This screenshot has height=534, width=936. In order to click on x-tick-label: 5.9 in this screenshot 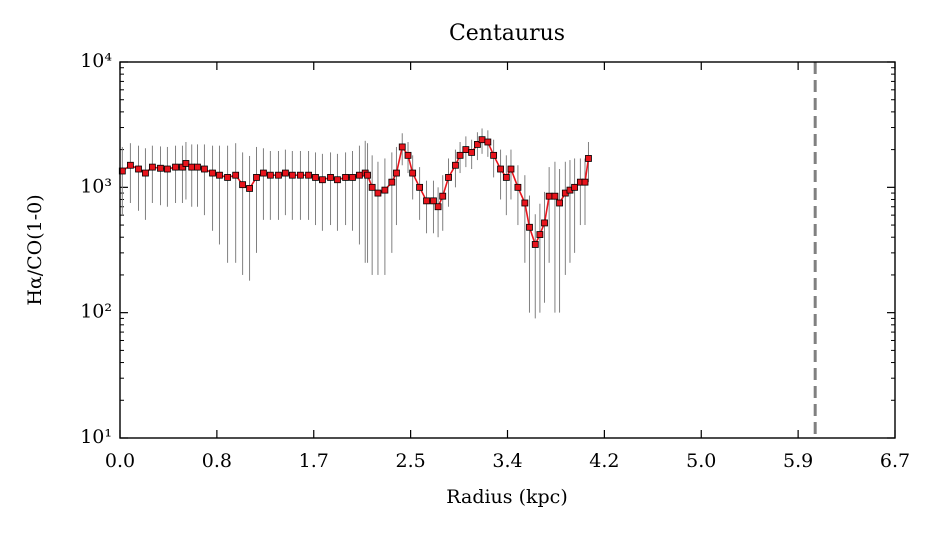, I will do `click(798, 461)`.